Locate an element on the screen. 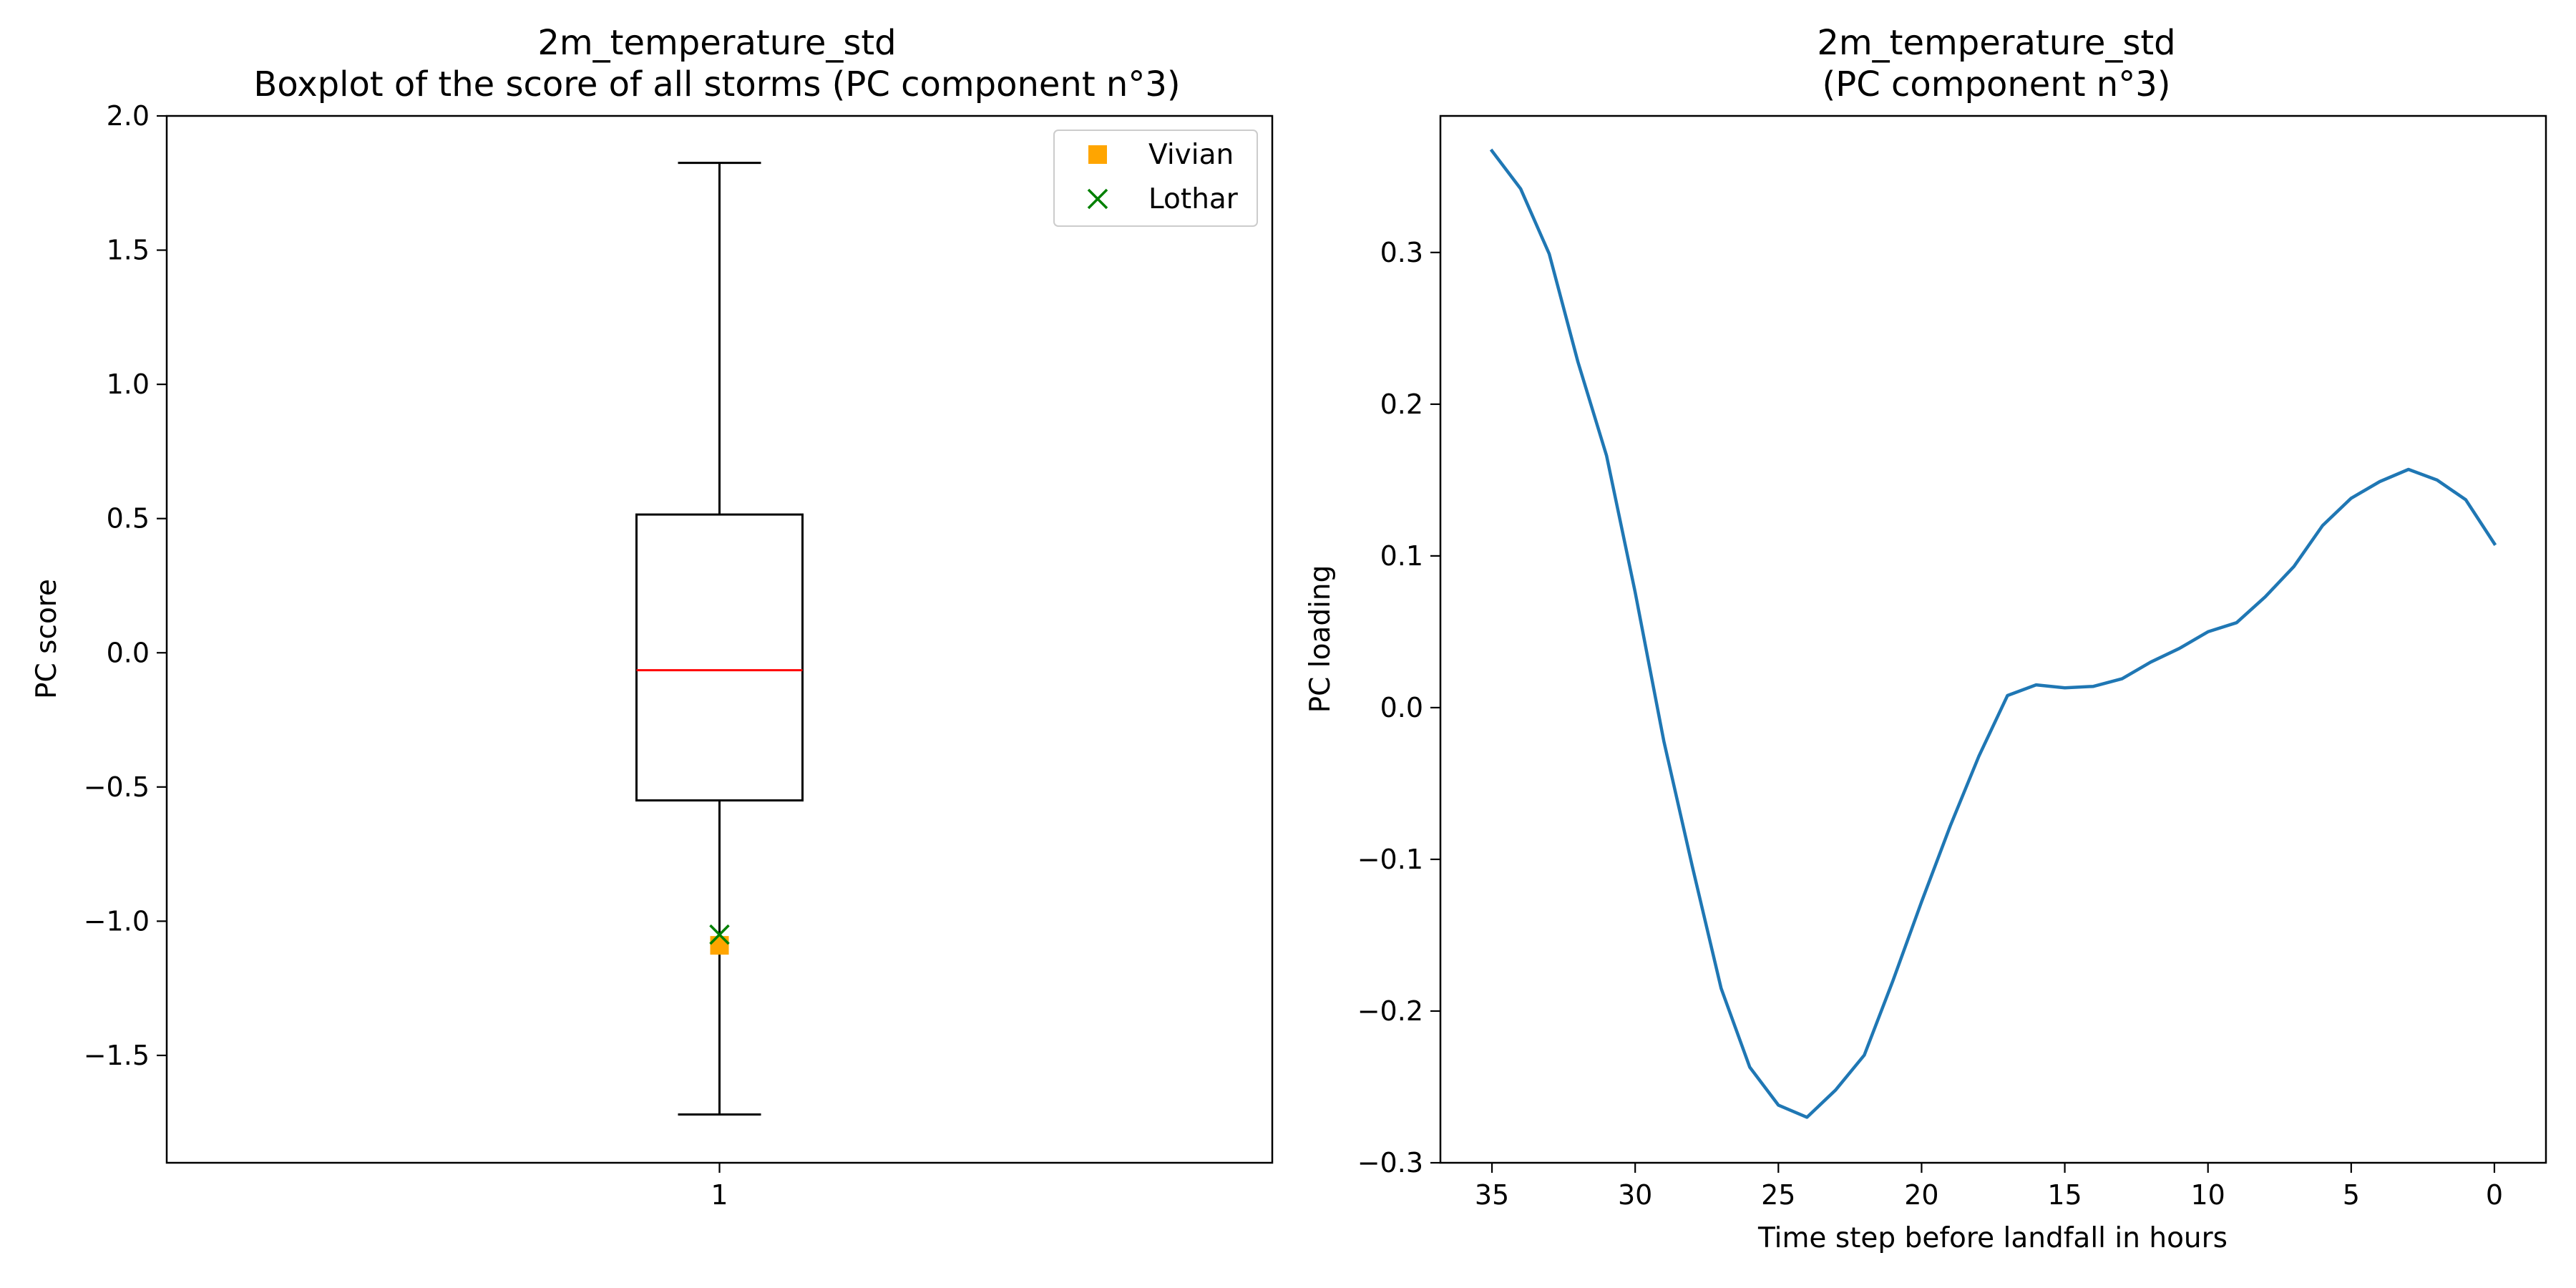 The image size is (2576, 1288). boxplot-y-axis-label: PC score is located at coordinates (47, 639).